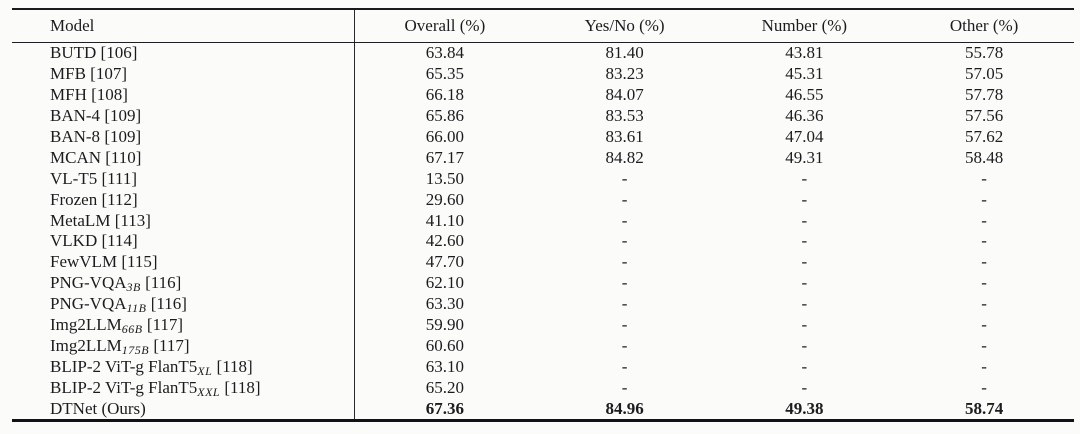 The image size is (1080, 434). What do you see at coordinates (183, 178) in the screenshot?
I see `model-cell: VL-T5 [111]` at bounding box center [183, 178].